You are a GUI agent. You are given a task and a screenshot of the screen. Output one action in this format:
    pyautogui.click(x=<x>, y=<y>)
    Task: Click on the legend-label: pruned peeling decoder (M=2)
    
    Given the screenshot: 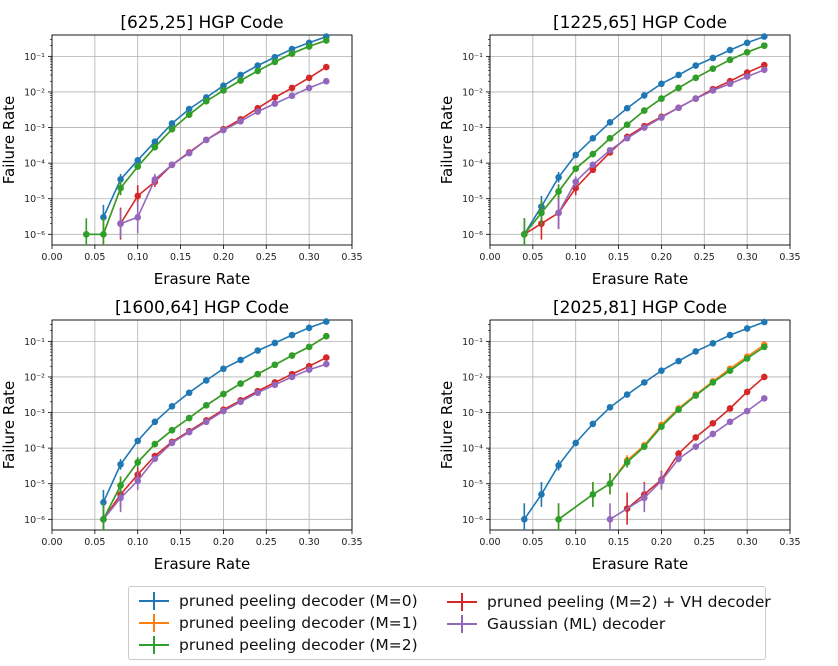 What is the action you would take?
    pyautogui.click(x=298, y=645)
    